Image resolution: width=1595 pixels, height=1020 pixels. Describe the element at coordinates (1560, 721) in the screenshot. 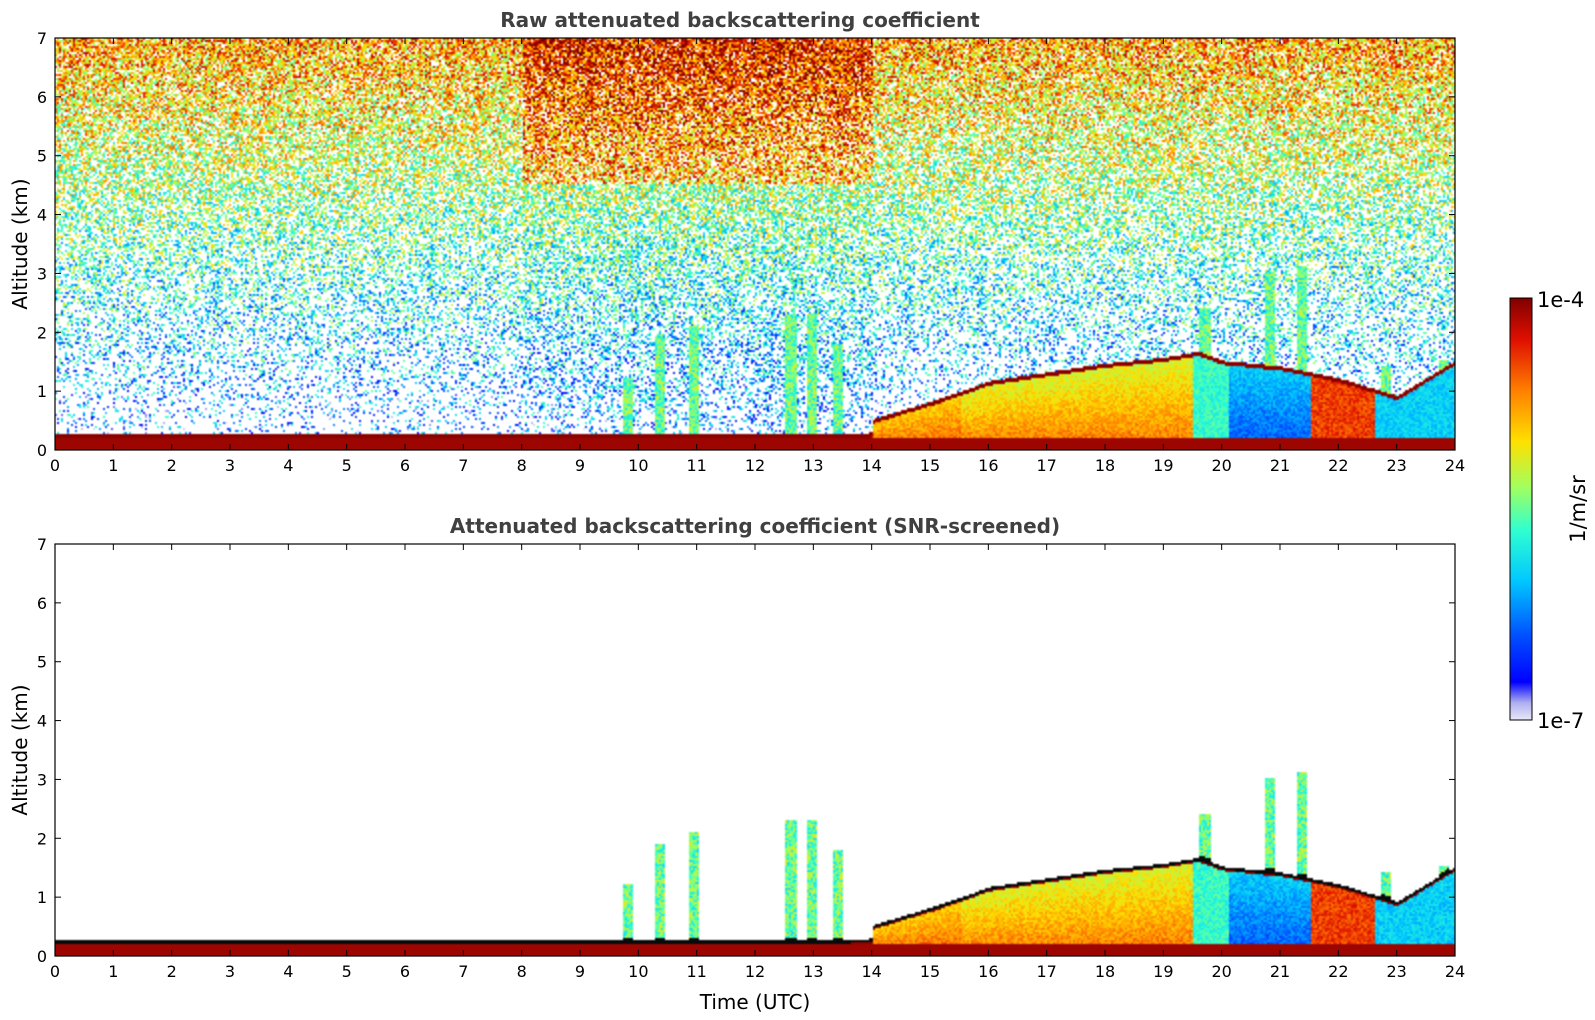

I see `colorbar-min-label: 1e-7` at that location.